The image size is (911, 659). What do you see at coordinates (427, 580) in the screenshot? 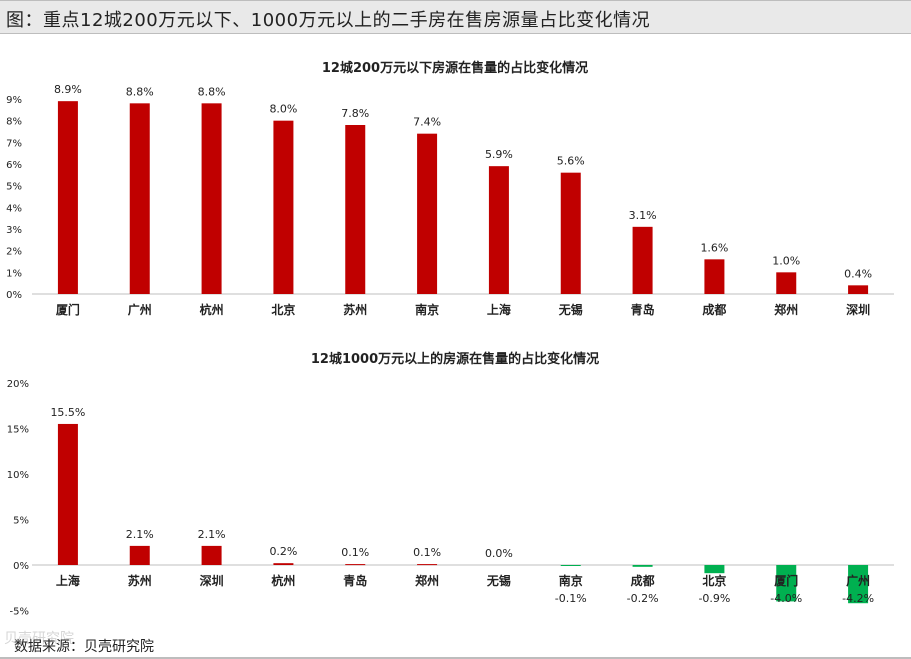
I see `lower-category-label: 郑州` at bounding box center [427, 580].